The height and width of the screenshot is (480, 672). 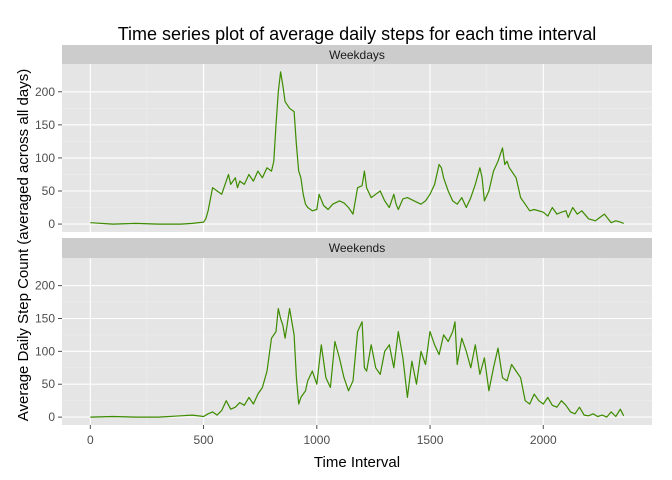 What do you see at coordinates (45, 286) in the screenshot?
I see `y-tick-label-weekends: 200` at bounding box center [45, 286].